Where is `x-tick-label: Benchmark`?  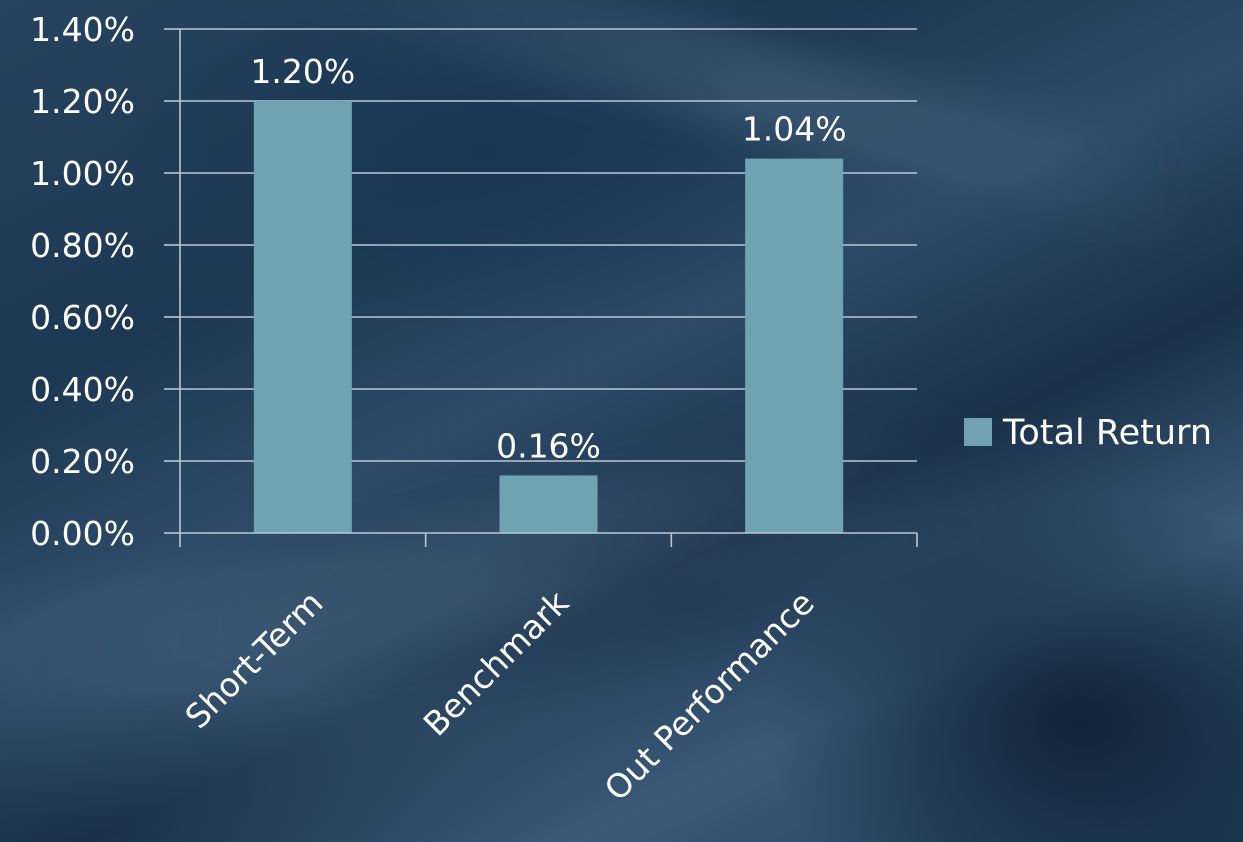 x-tick-label: Benchmark is located at coordinates (496, 662).